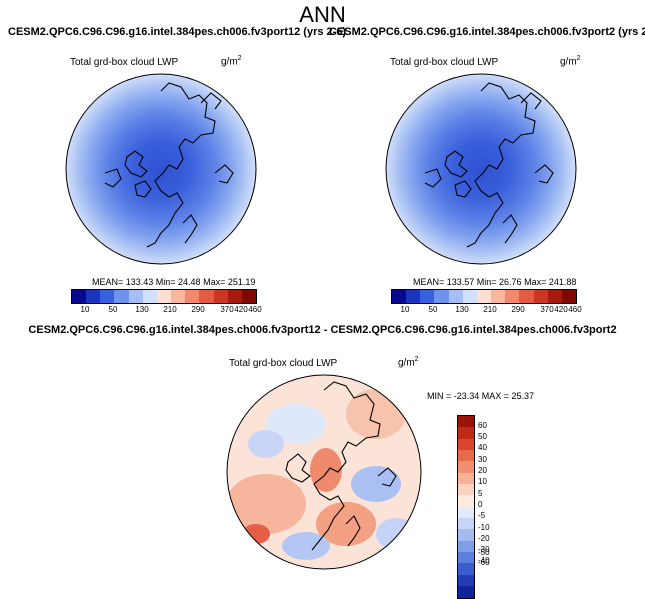 The image size is (645, 599). Describe the element at coordinates (482, 515) in the screenshot. I see `cb-label: -5` at that location.